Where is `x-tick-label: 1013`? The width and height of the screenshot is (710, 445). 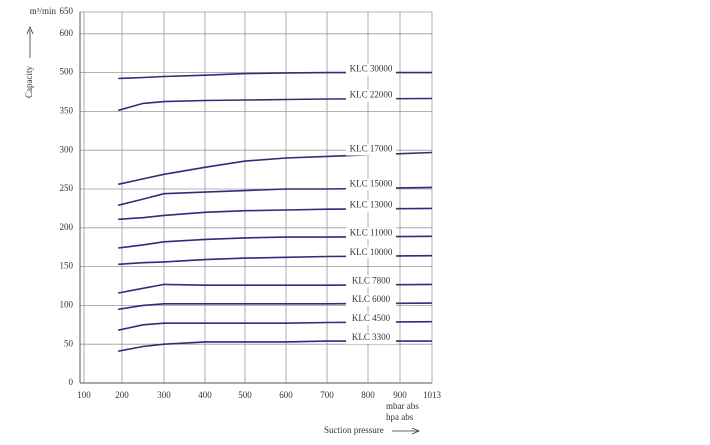 x-tick-label: 1013 is located at coordinates (432, 395).